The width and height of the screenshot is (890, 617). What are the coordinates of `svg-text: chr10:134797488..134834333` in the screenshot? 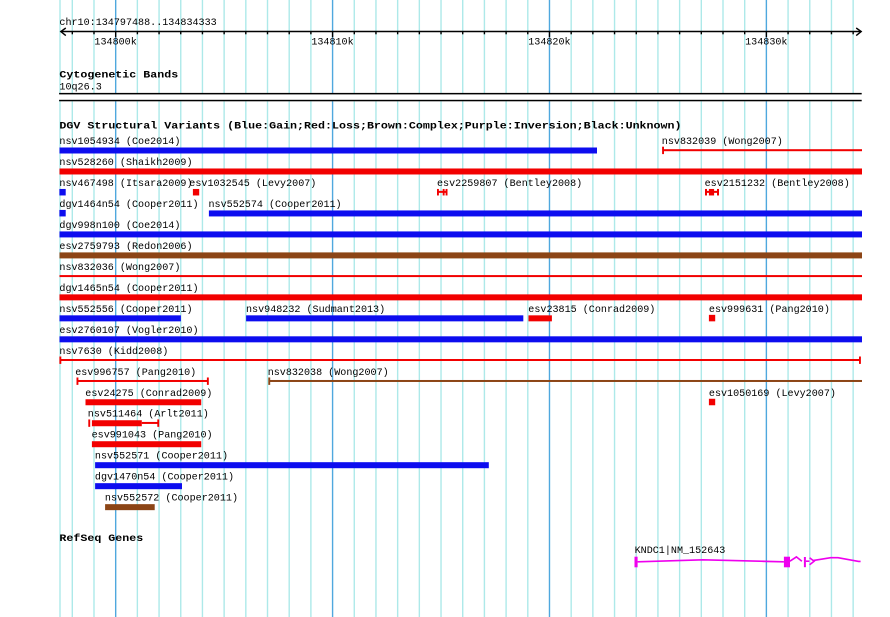 It's located at (137, 23).